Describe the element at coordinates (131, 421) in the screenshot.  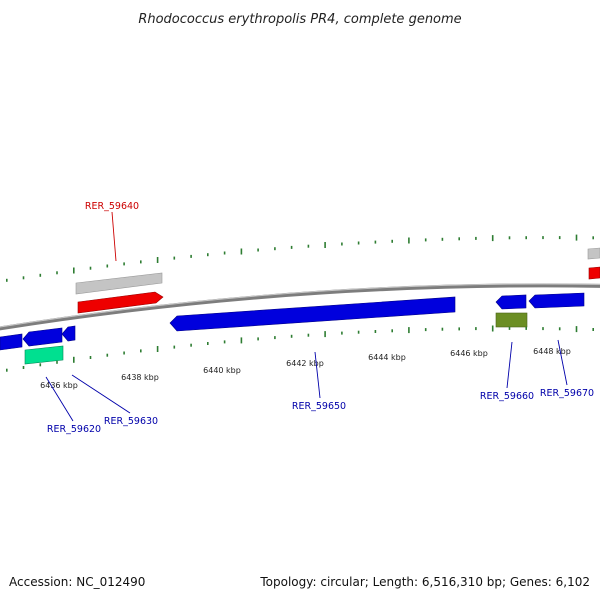
I see `gene-label: RER_59630` at that location.